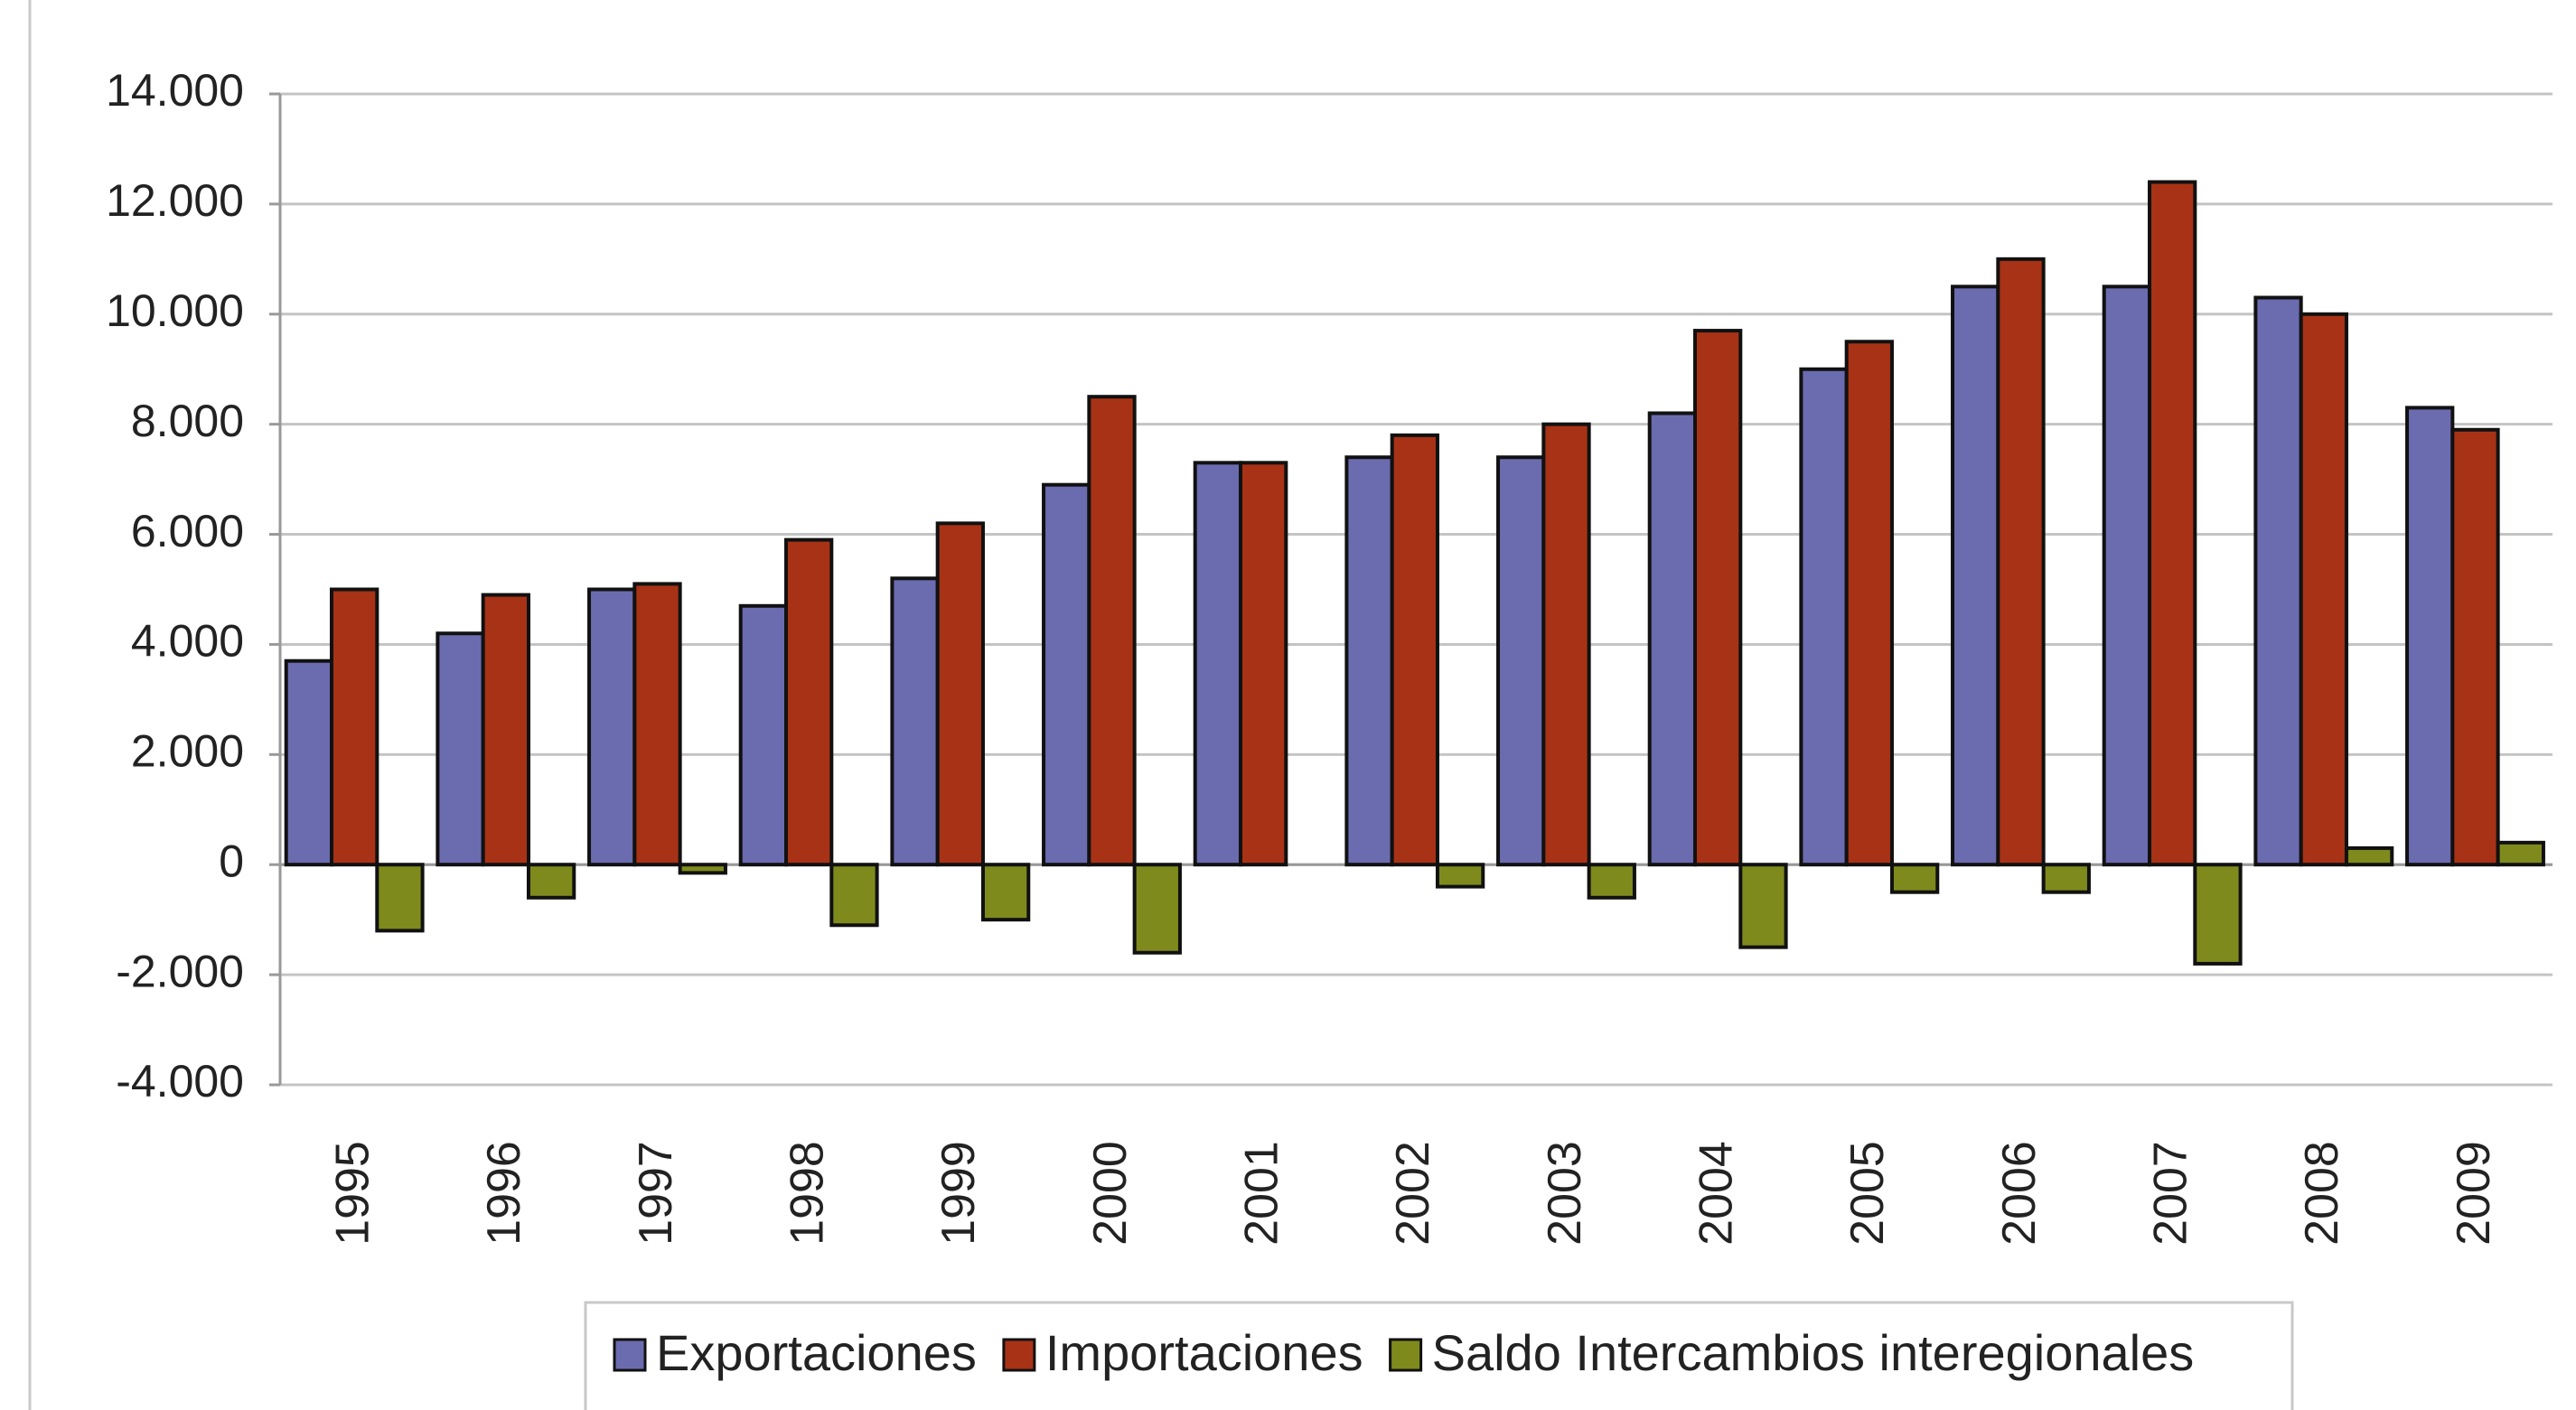  What do you see at coordinates (2019, 1193) in the screenshot?
I see `x-tick-label: 2006` at bounding box center [2019, 1193].